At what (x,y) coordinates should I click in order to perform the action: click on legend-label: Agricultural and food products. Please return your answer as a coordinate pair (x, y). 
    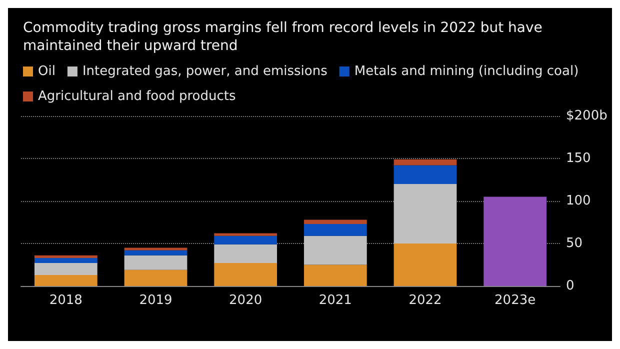
    Looking at the image, I should click on (137, 96).